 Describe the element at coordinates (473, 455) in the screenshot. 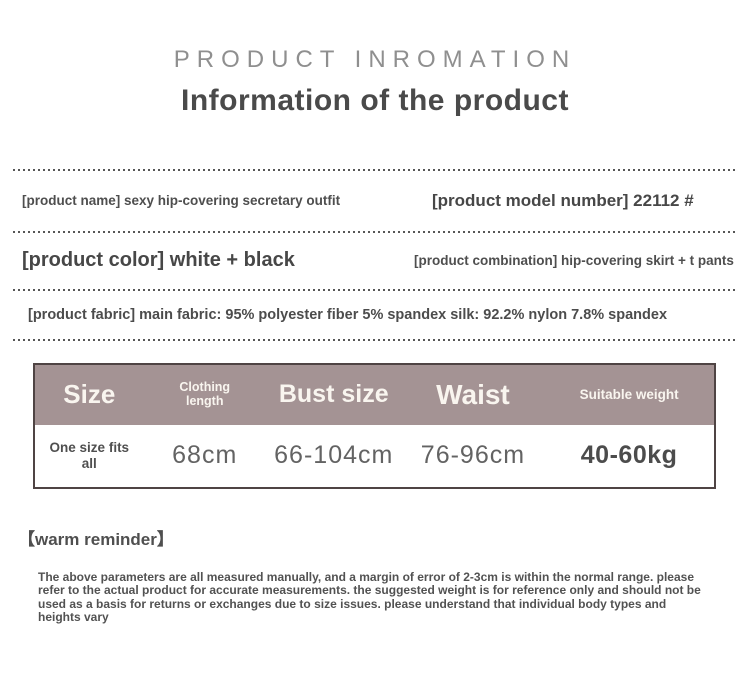

I see `cell-waist: 76-96cm` at that location.